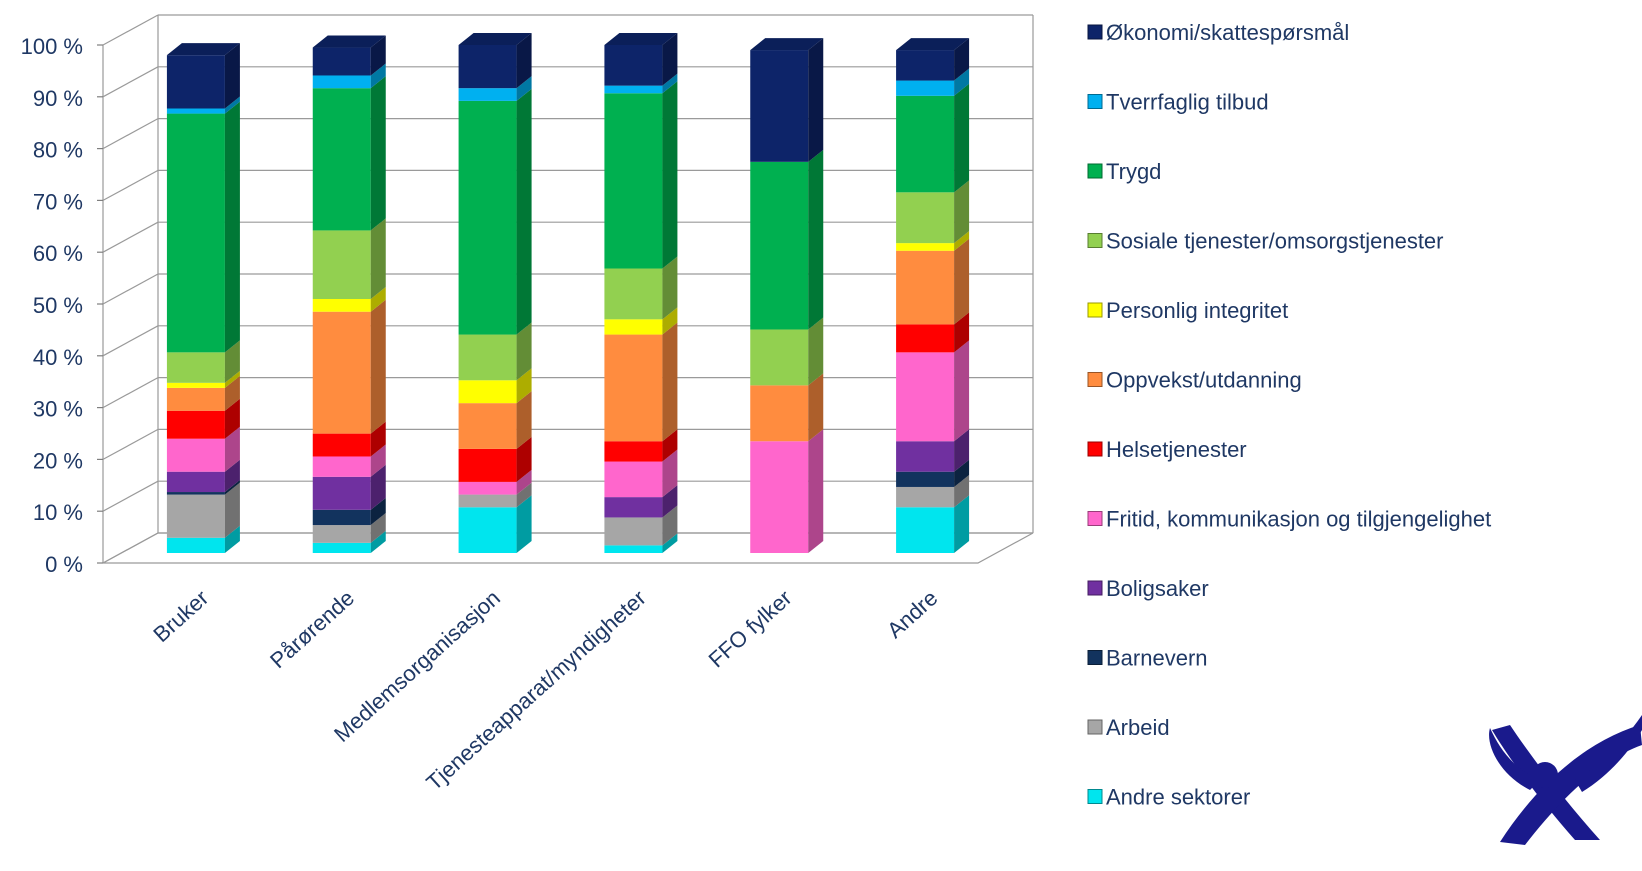  I want to click on legend-label: Arbeid, so click(1138, 727).